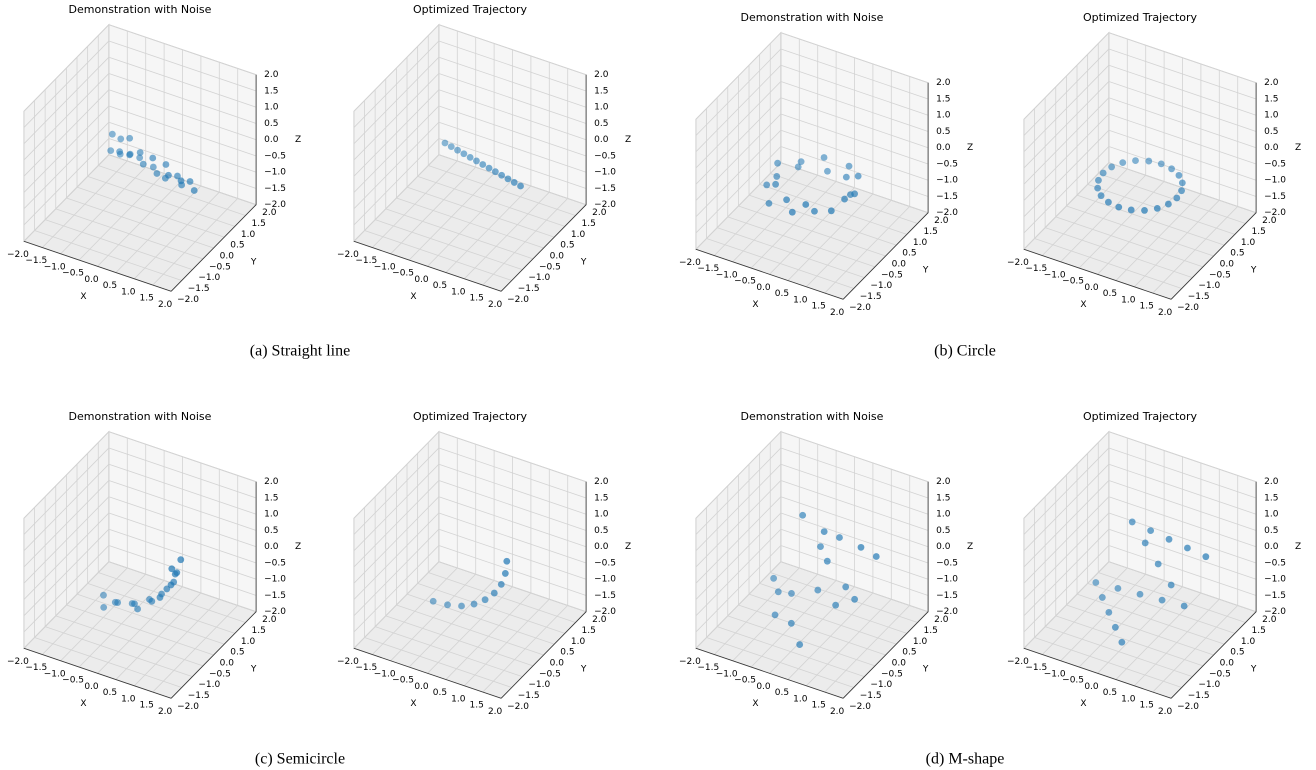  Describe the element at coordinates (1271, 482) in the screenshot. I see `z-tick-label: 2.0` at that location.